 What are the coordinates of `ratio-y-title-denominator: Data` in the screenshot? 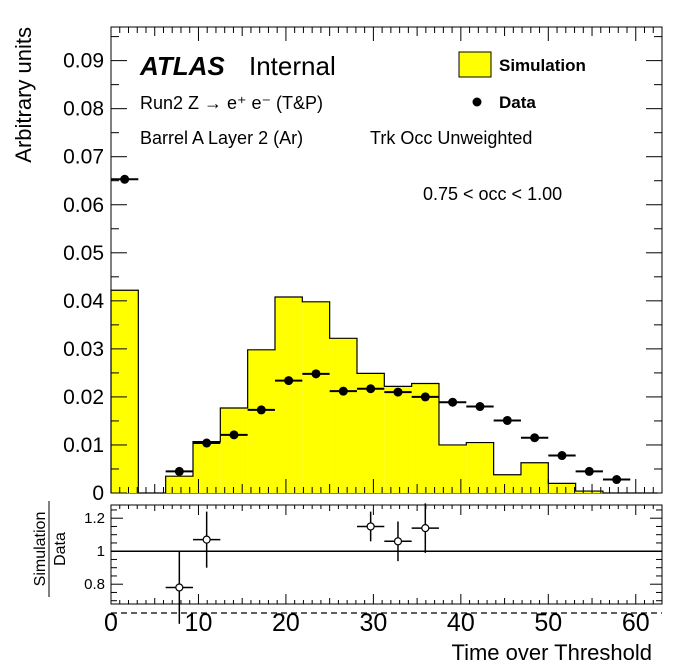 It's located at (60, 549).